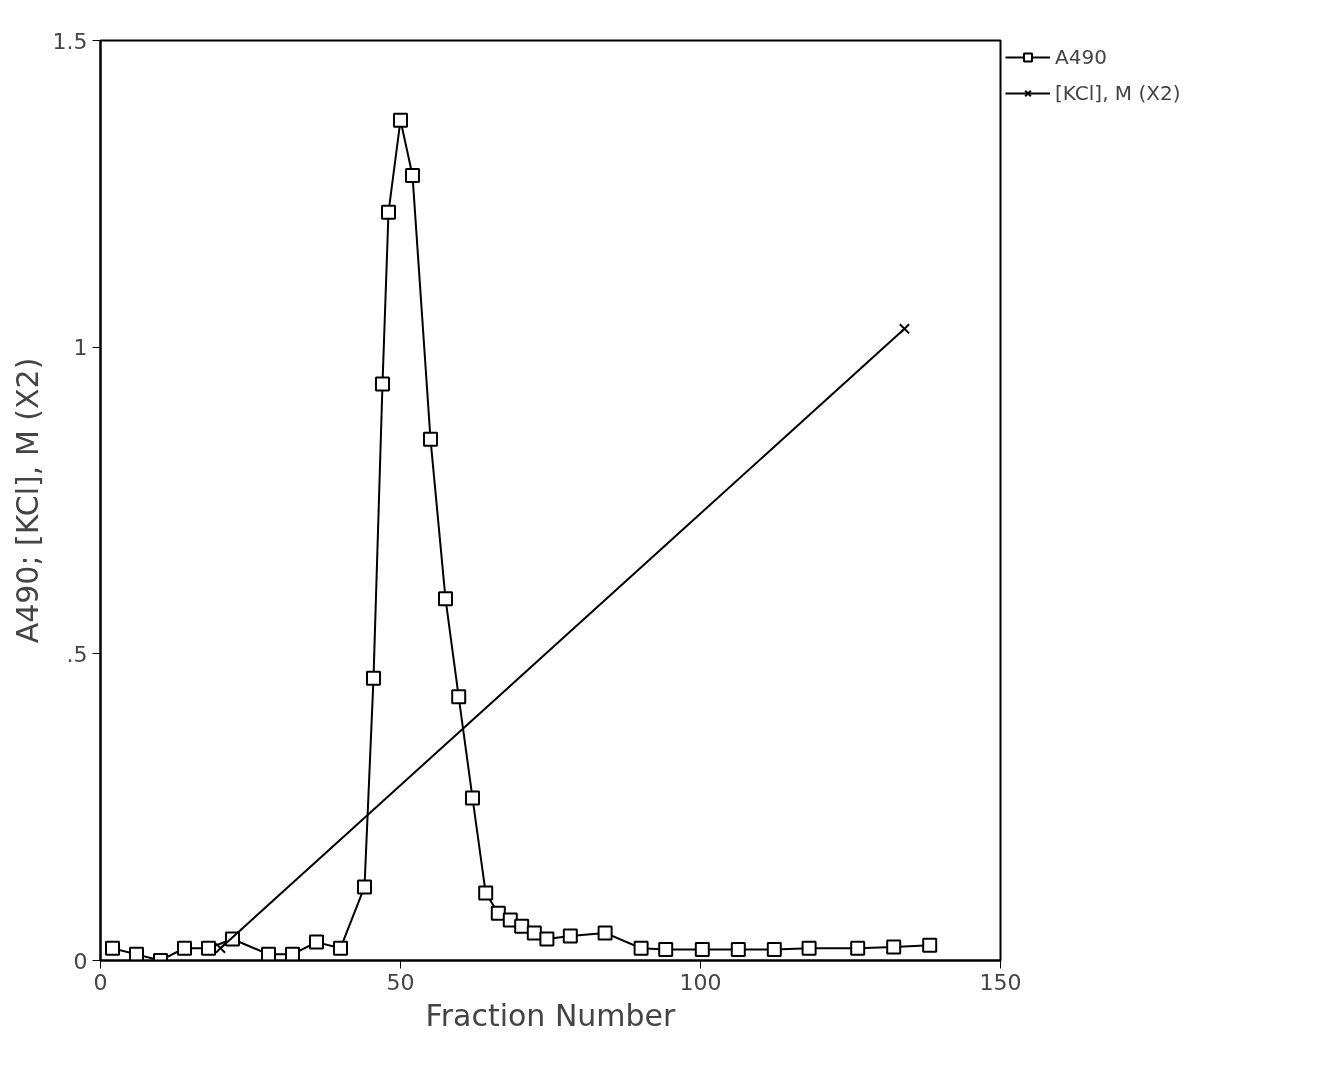  What do you see at coordinates (1118, 93) in the screenshot?
I see `legend-label: [KCl], M (X2)` at bounding box center [1118, 93].